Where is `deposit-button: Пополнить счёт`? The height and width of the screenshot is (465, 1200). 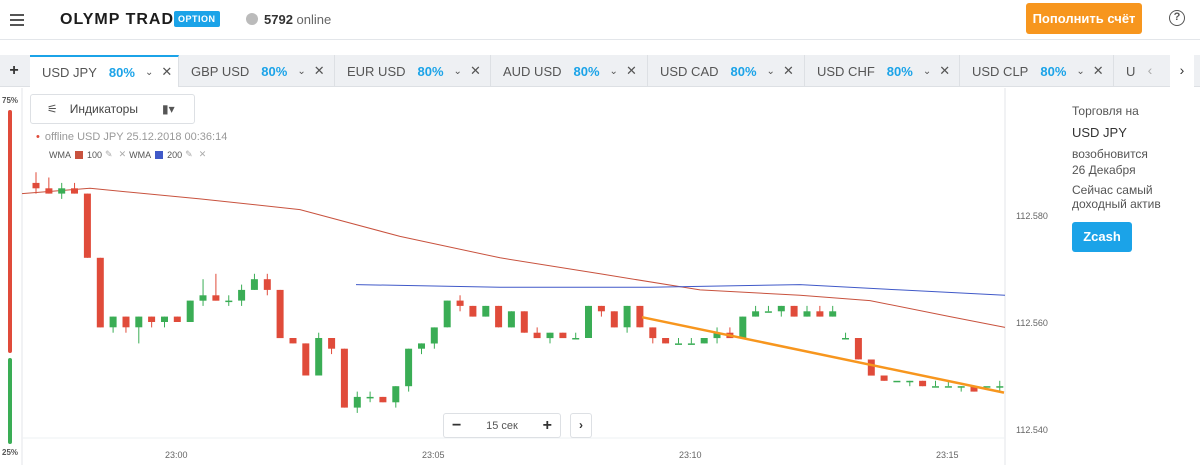
deposit-button: Пополнить счёт is located at coordinates (1084, 18).